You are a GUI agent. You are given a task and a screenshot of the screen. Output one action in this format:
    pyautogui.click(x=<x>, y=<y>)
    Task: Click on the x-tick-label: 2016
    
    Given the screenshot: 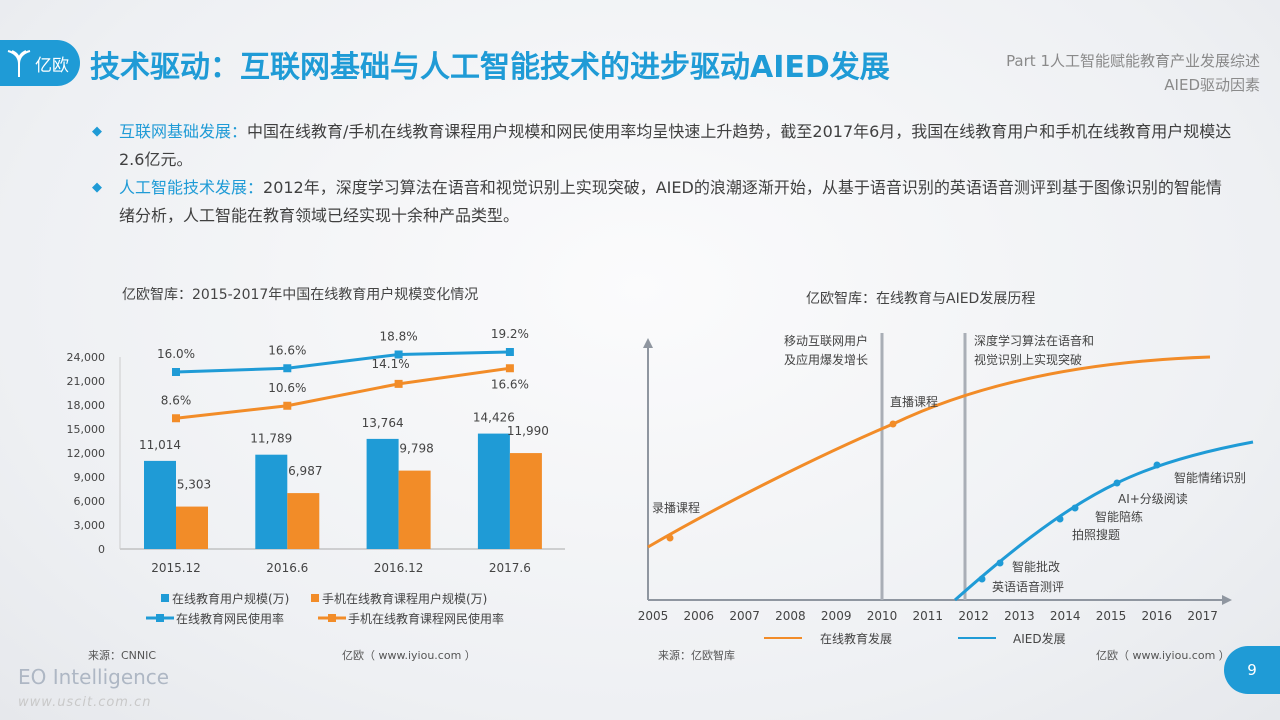 What is the action you would take?
    pyautogui.click(x=1157, y=616)
    